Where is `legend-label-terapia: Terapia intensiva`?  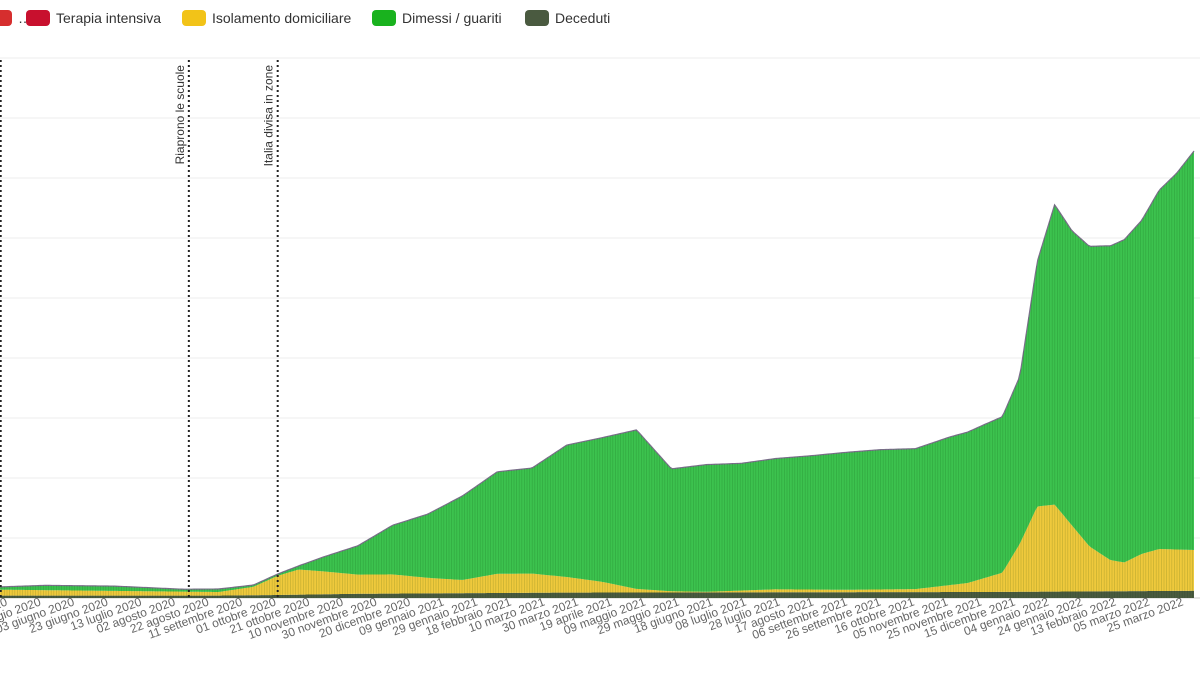 legend-label-terapia: Terapia intensiva is located at coordinates (109, 18).